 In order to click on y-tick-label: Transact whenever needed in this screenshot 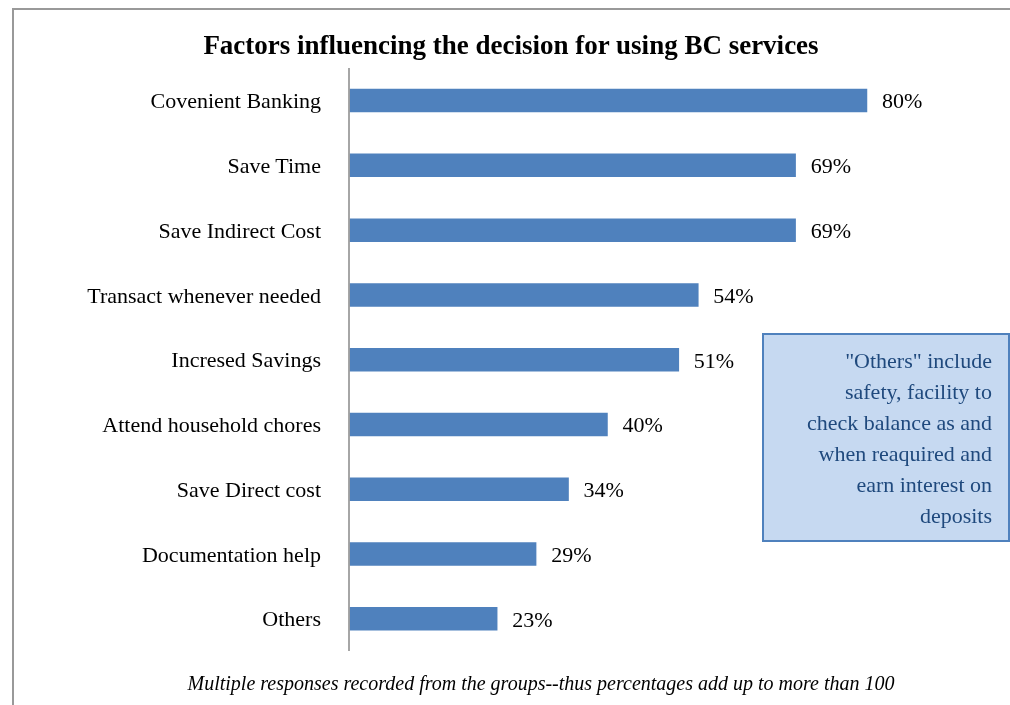, I will do `click(204, 295)`.